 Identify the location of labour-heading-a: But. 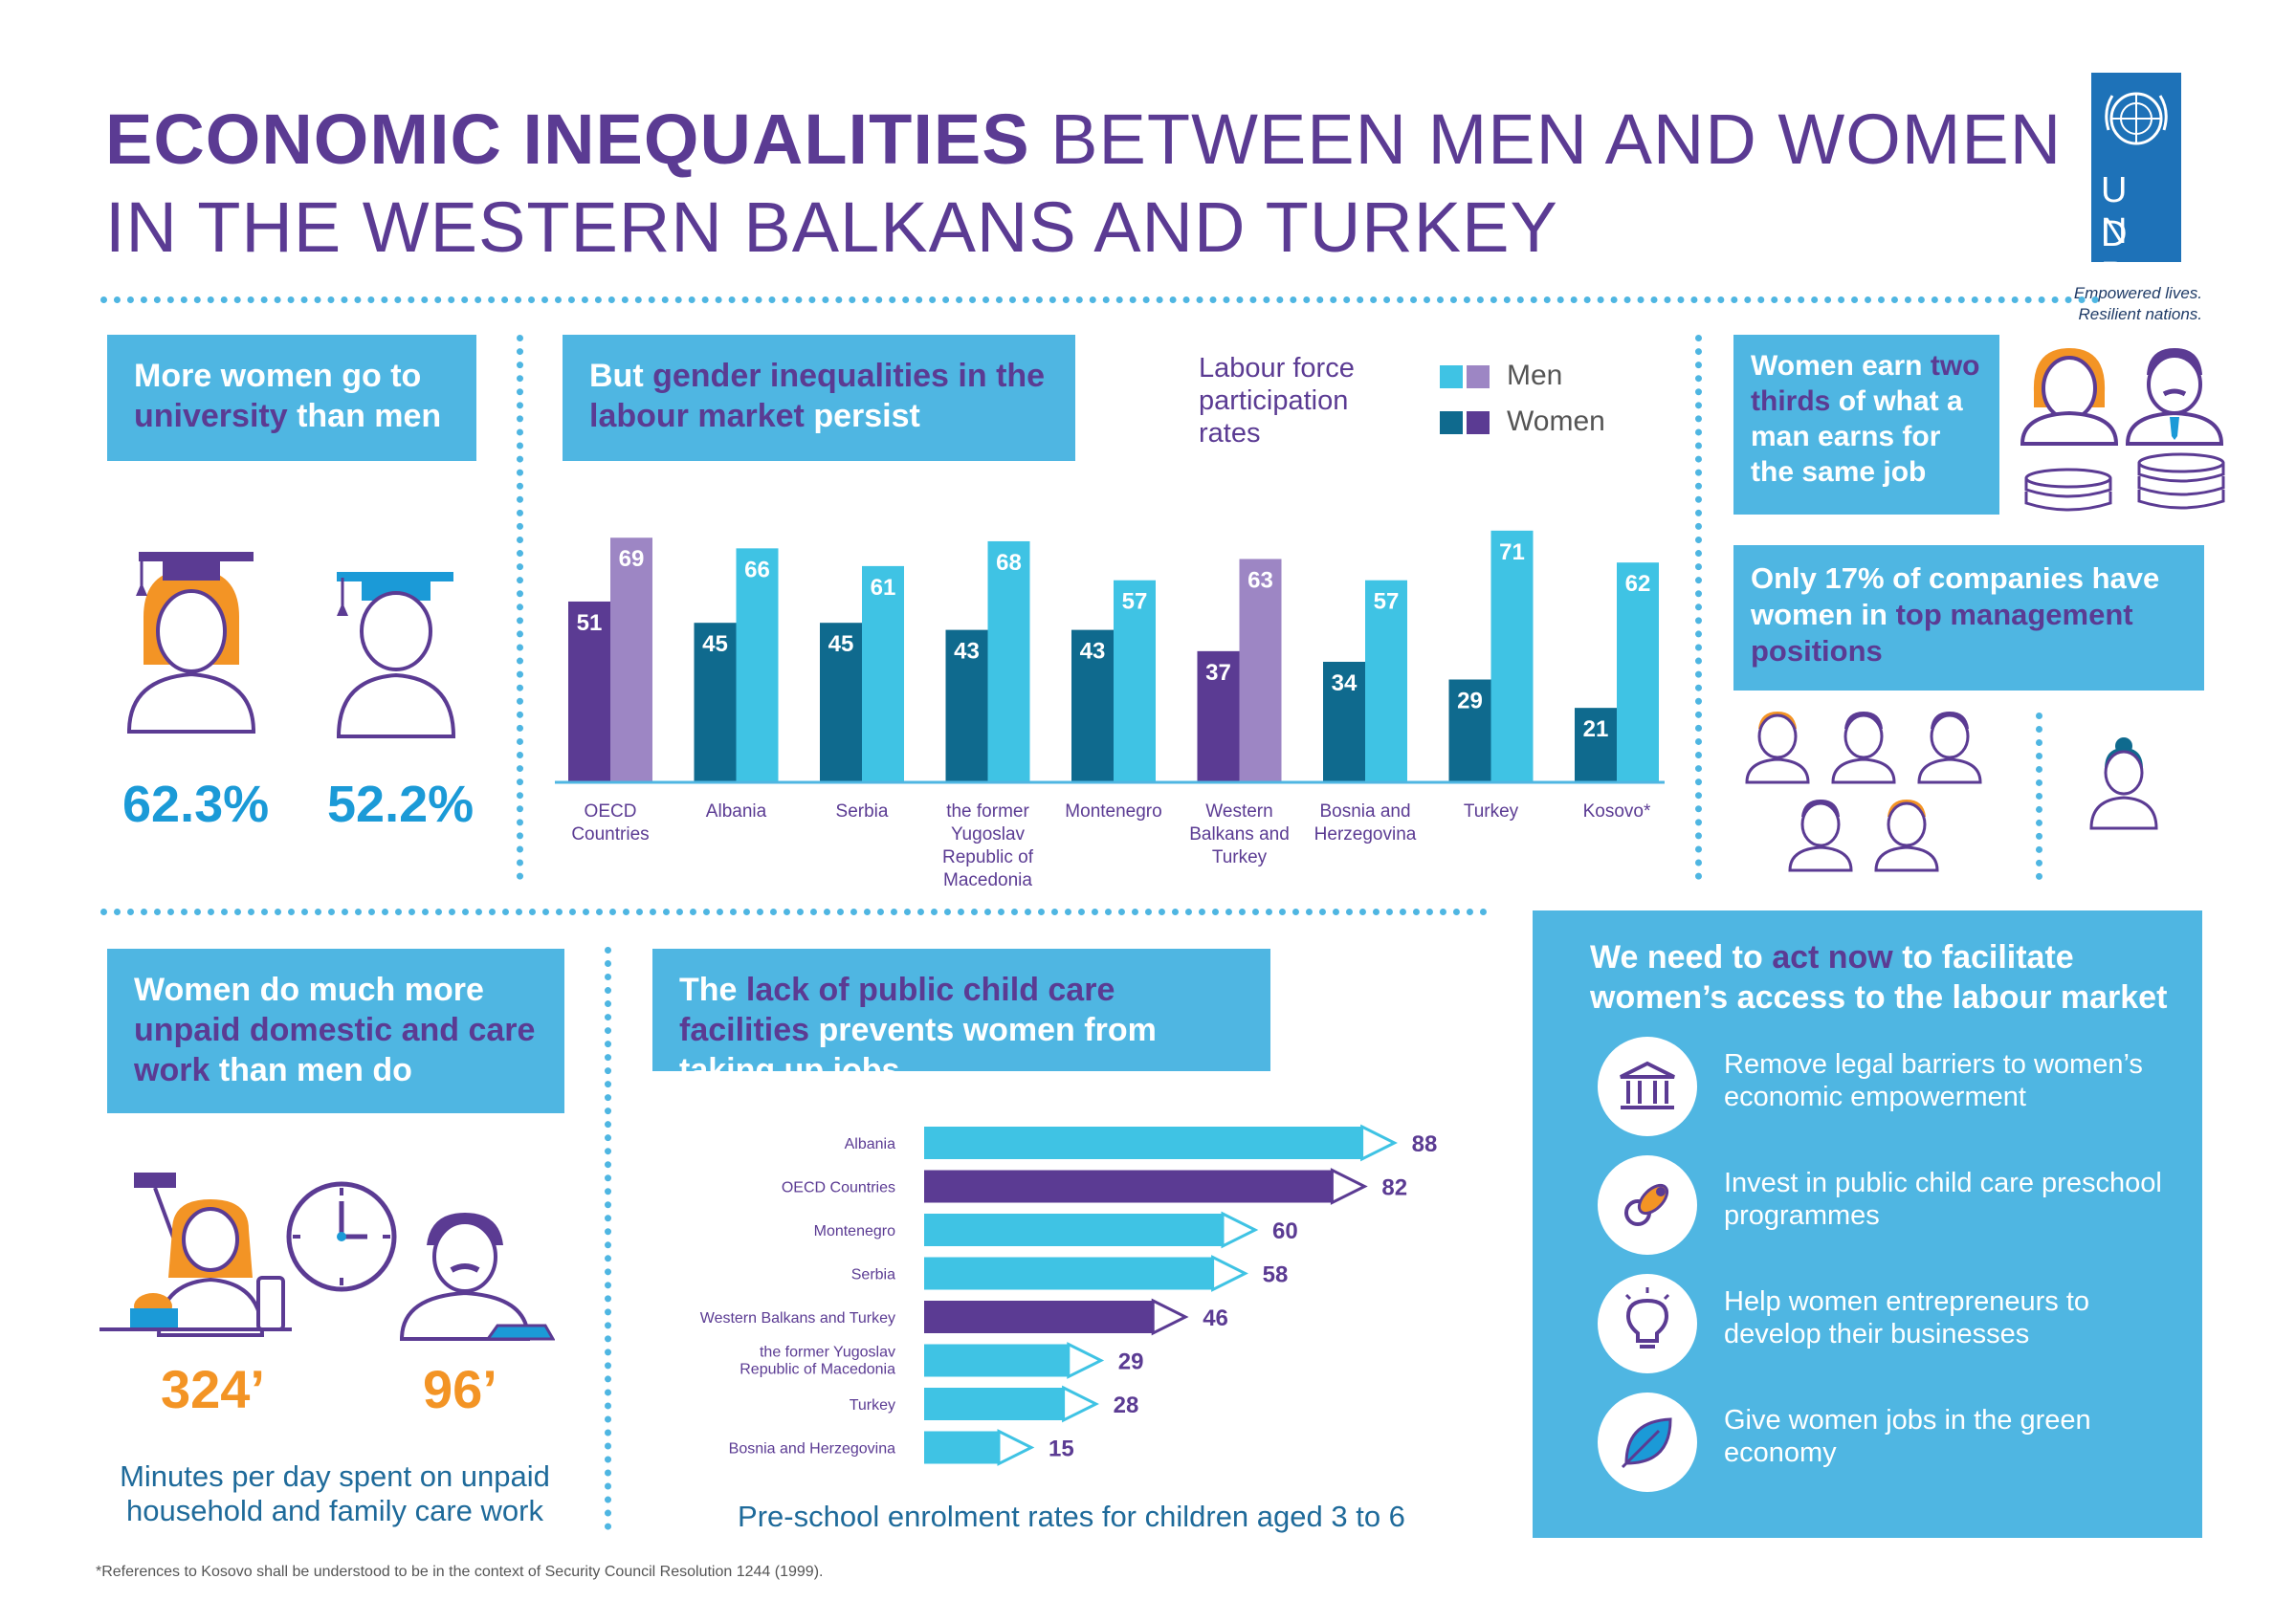
(616, 376).